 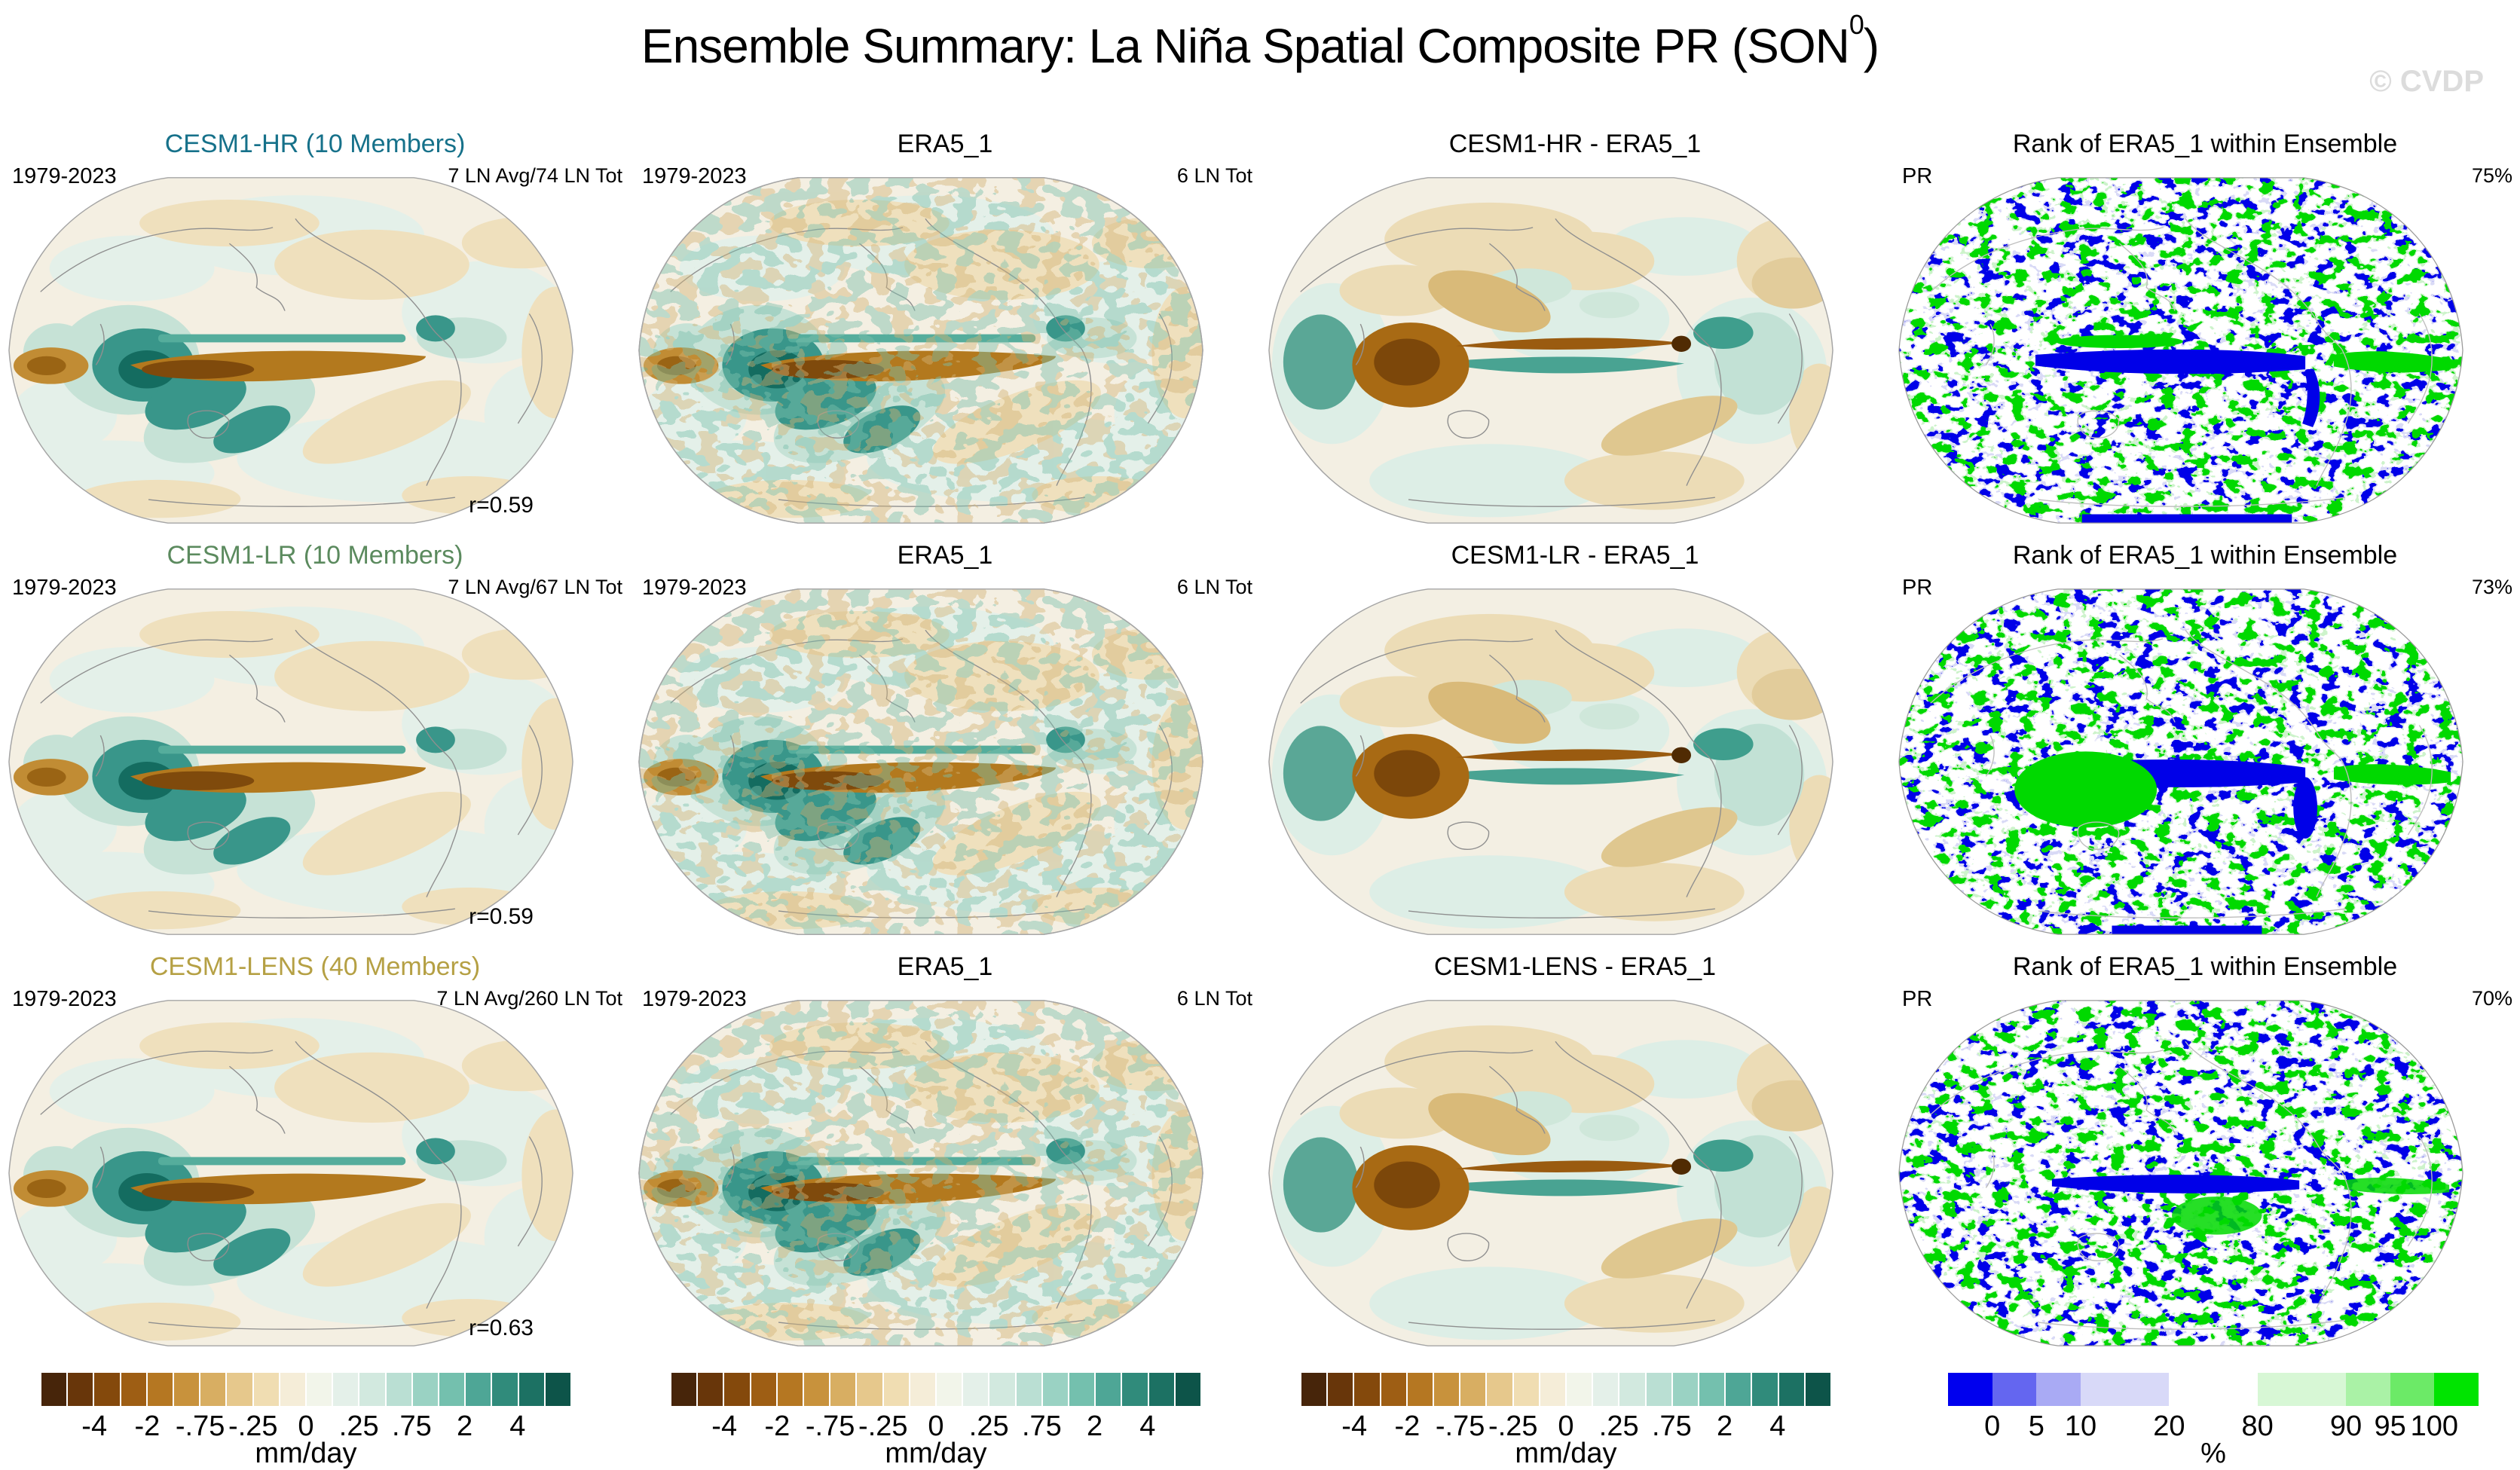 I want to click on pattern-correlation-label: r=0.63, so click(x=501, y=1328).